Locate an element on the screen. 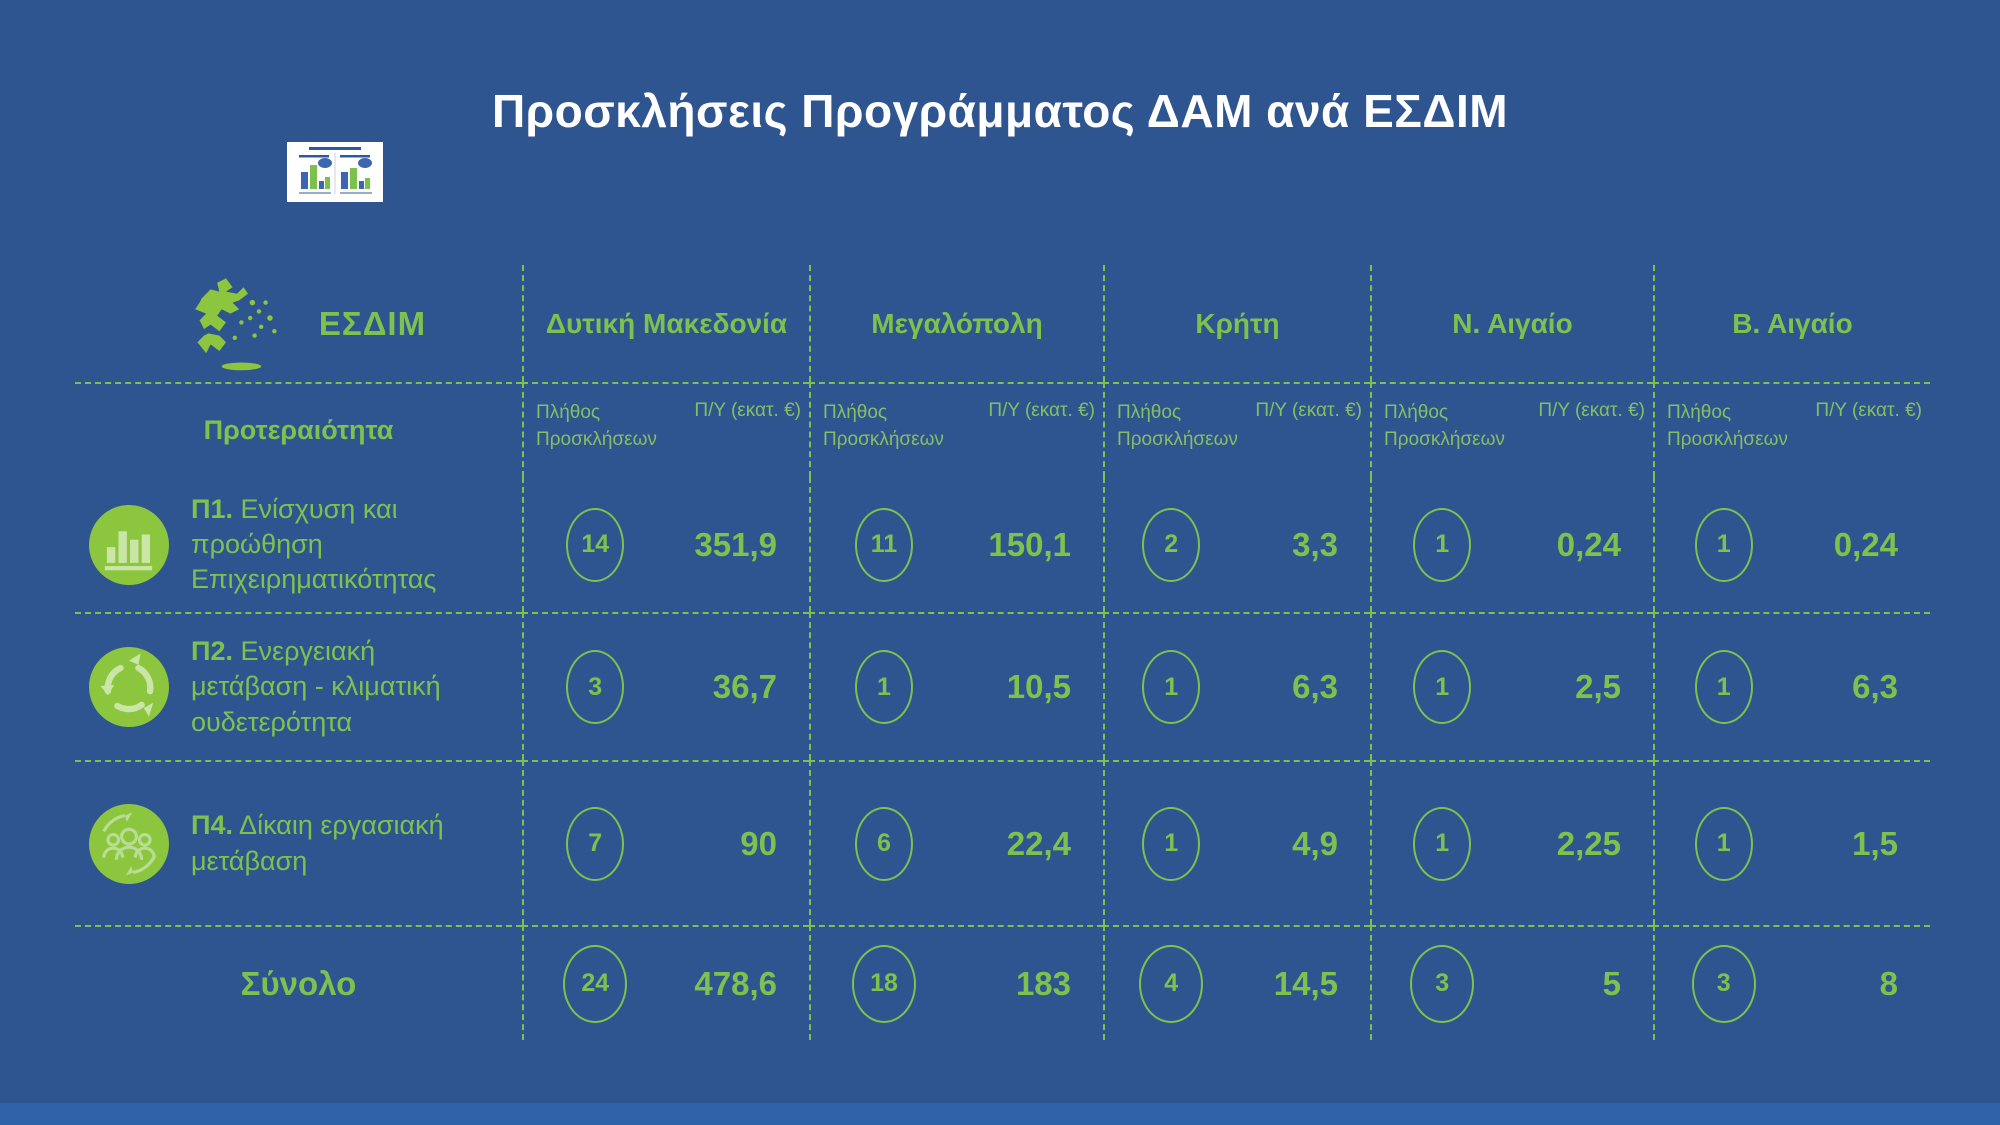  count-value: 11 is located at coordinates (884, 544).